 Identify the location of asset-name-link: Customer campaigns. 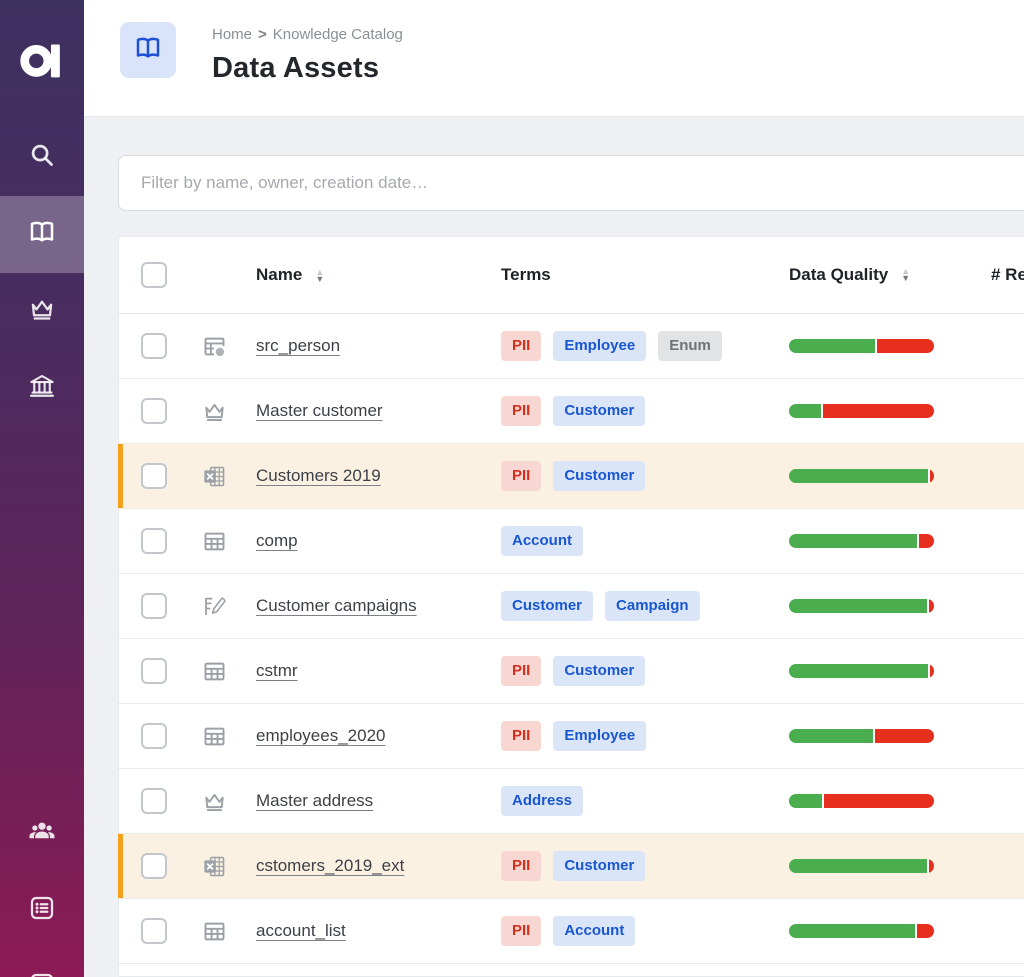
(336, 605).